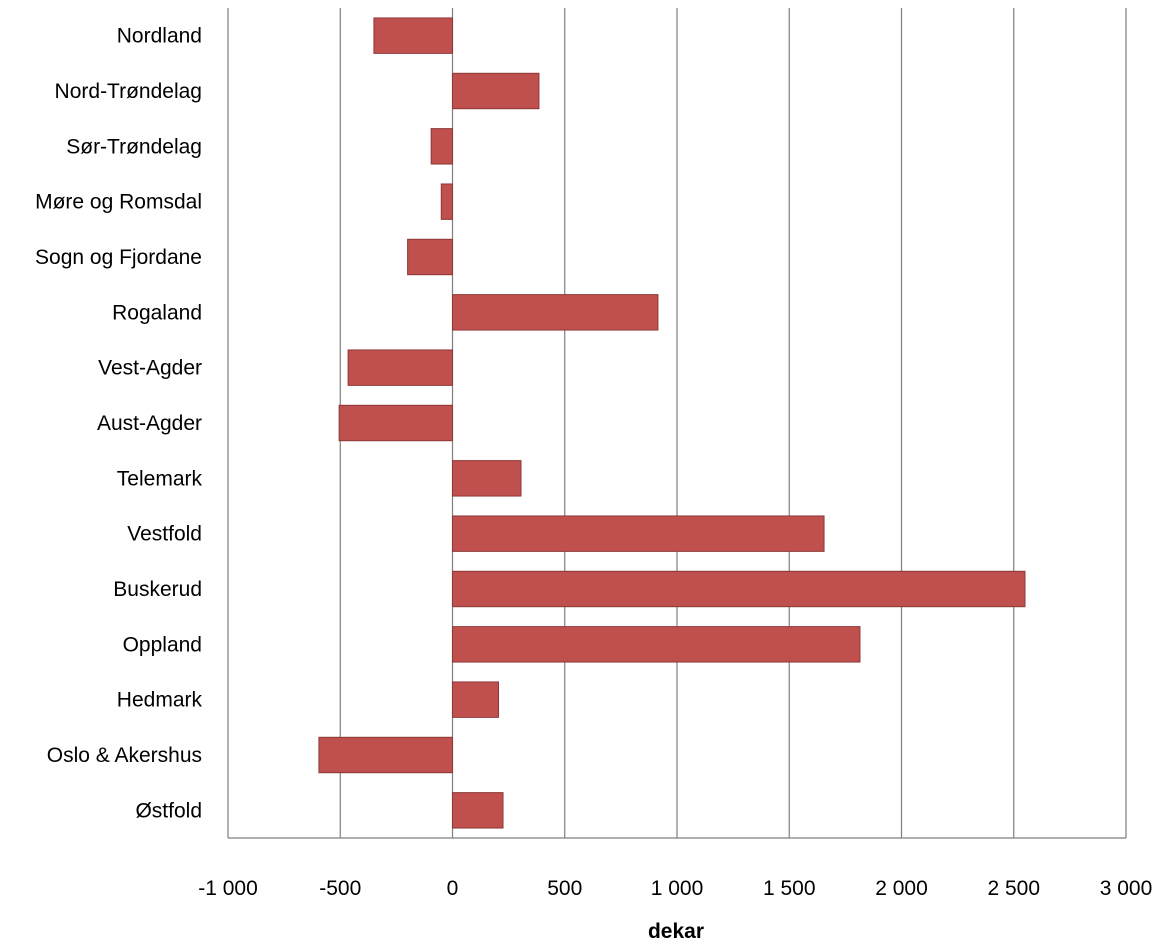  I want to click on category-label: Buskerud, so click(157, 589).